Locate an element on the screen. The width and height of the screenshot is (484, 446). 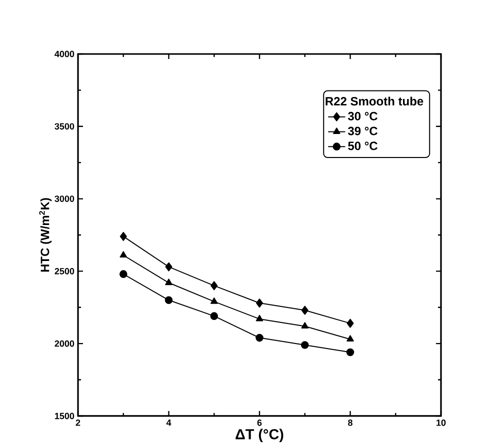
y-tick-label: 3500 is located at coordinates (64, 126).